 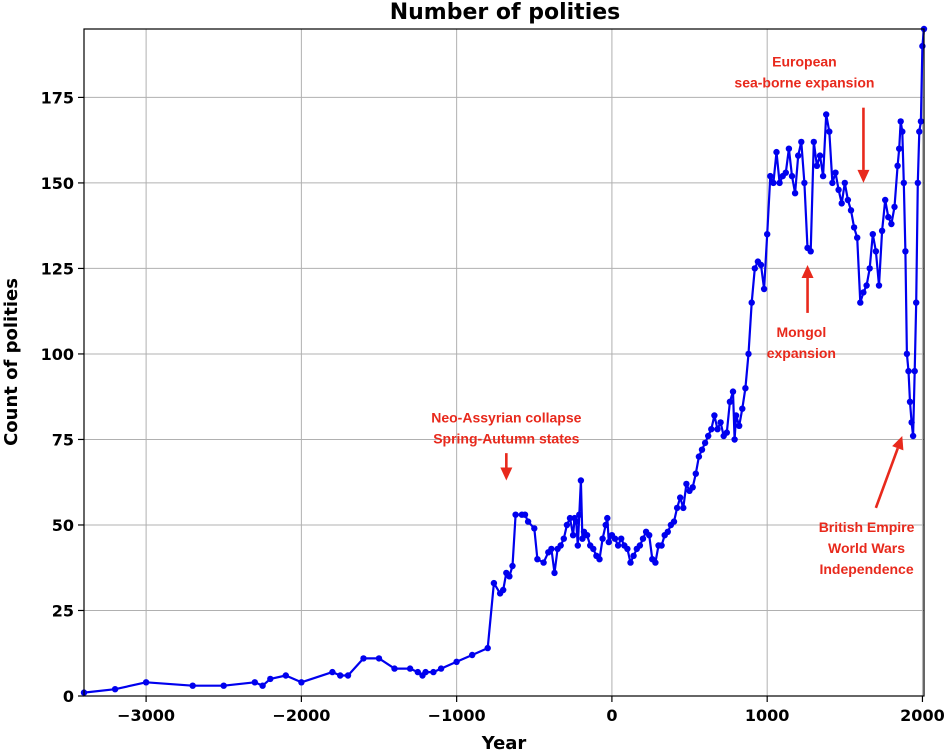 I want to click on x-tick-label: 1000, so click(x=767, y=715).